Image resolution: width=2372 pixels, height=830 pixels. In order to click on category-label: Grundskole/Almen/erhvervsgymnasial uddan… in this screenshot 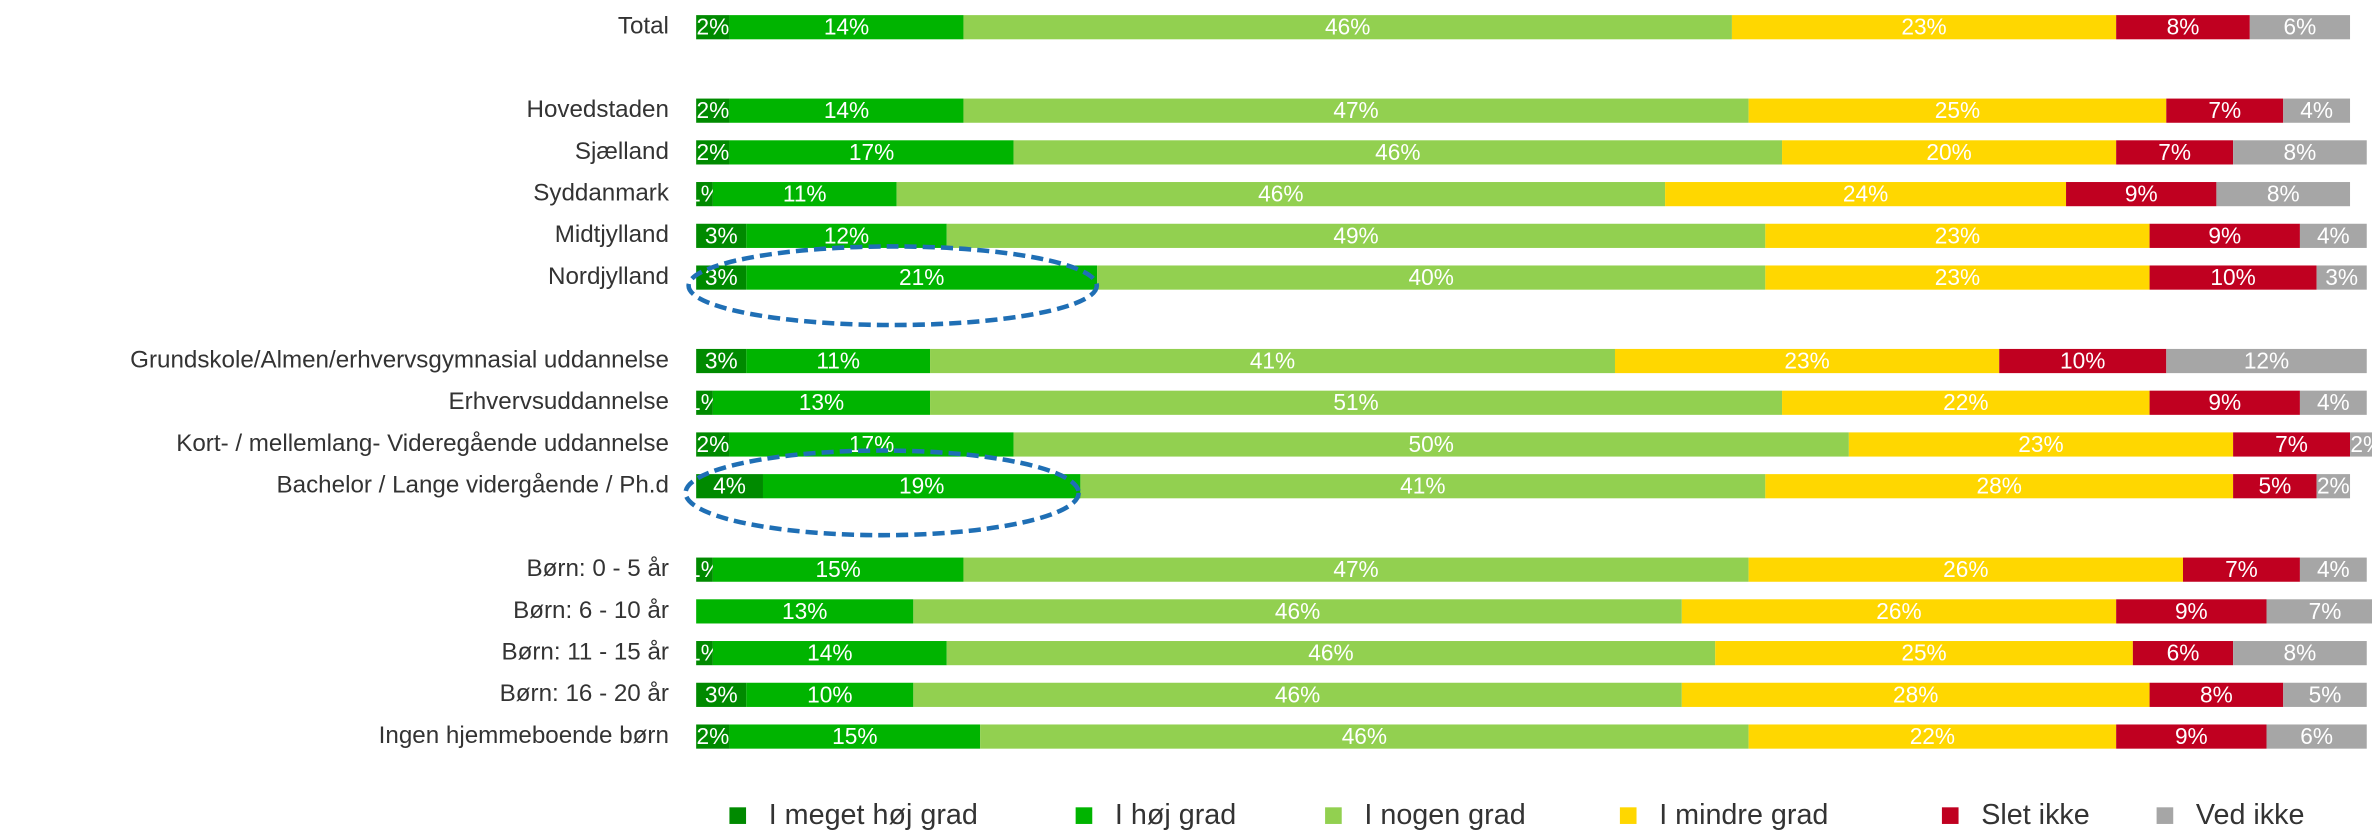, I will do `click(399, 359)`.